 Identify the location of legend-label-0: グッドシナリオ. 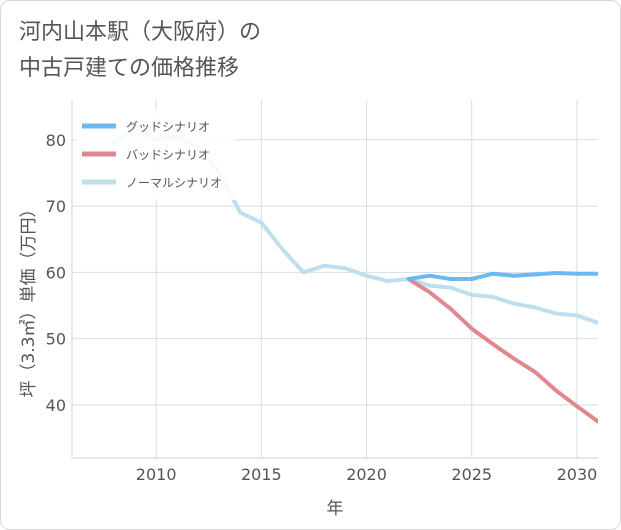
(168, 127).